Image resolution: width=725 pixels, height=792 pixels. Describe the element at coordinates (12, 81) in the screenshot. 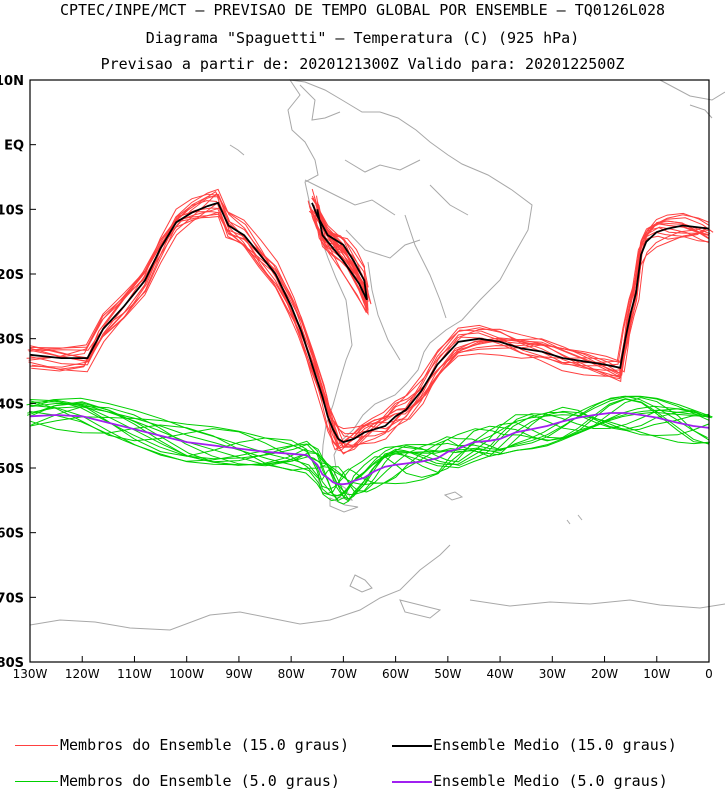

I see `y-tick-label: 10N` at that location.